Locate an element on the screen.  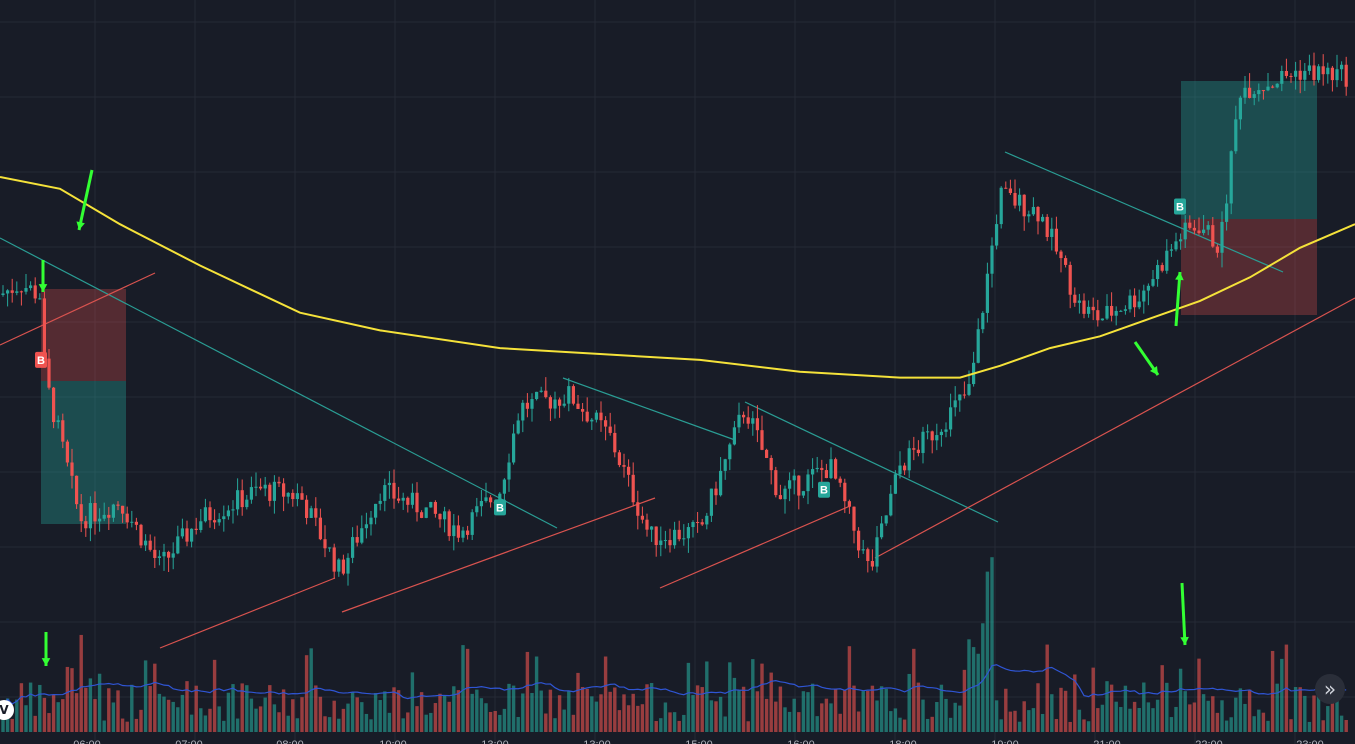
x-tick-label: 15:00 is located at coordinates (699, 741).